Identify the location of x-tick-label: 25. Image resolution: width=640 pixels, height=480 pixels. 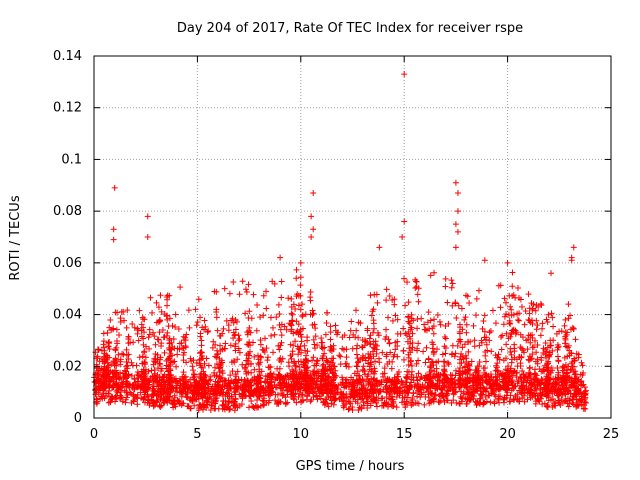
(611, 434).